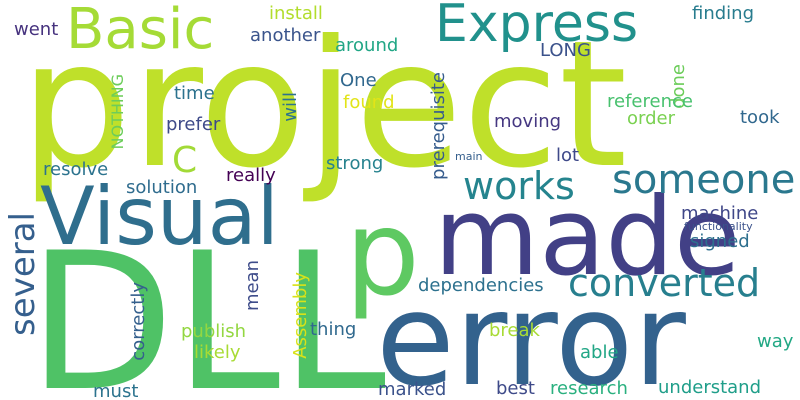 This screenshot has width=800, height=400. What do you see at coordinates (193, 124) in the screenshot?
I see `word-prefer: prefer` at bounding box center [193, 124].